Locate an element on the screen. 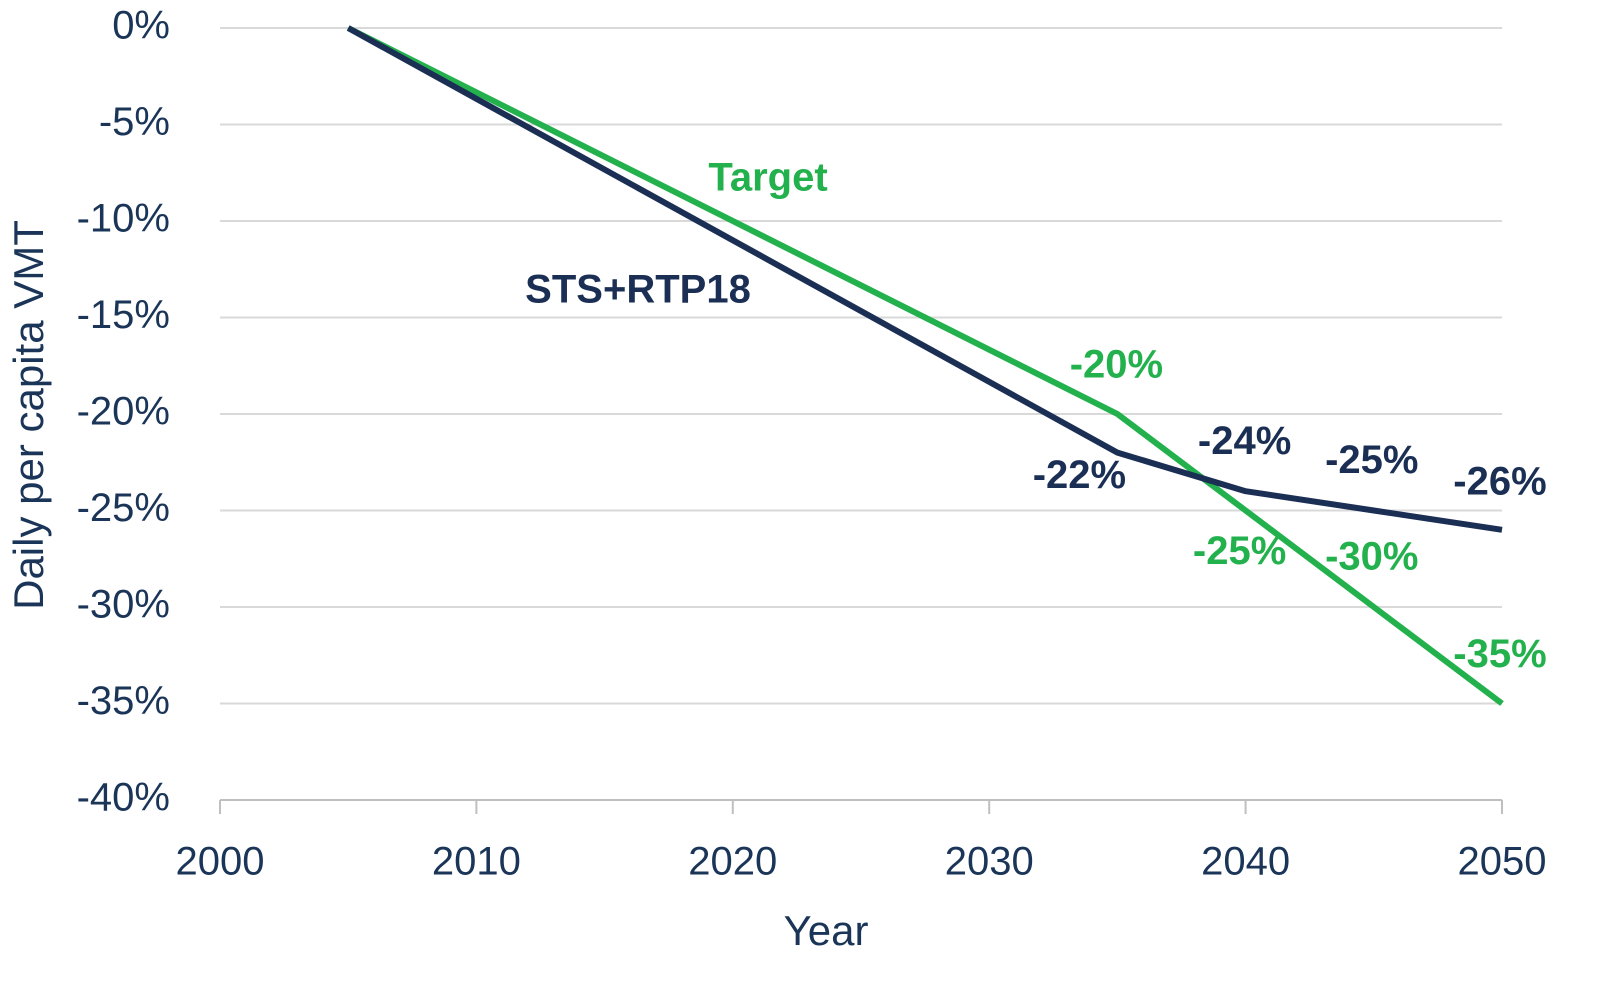 The height and width of the screenshot is (984, 1623). x-tick-label: 2050 is located at coordinates (1502, 862).